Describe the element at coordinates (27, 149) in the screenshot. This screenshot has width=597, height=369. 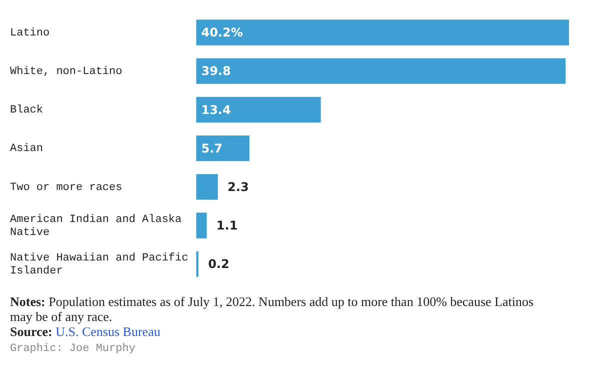
I see `y-tick-label: Asian` at that location.